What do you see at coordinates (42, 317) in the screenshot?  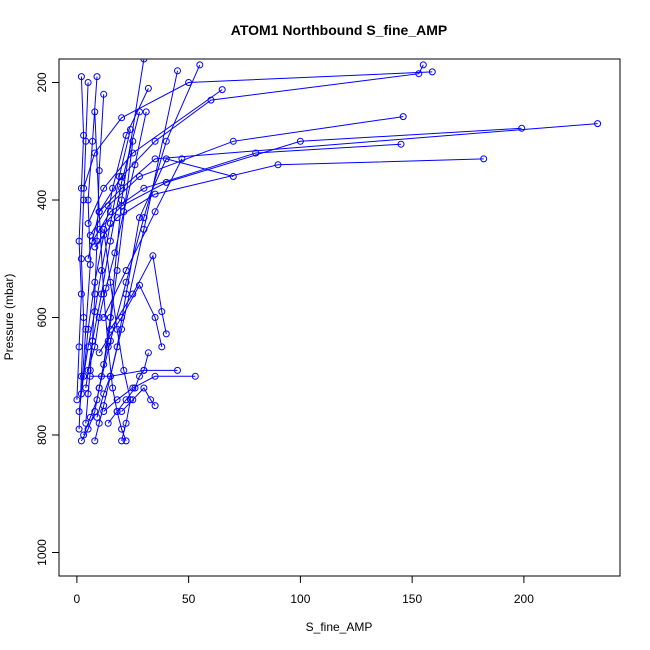 I see `y-tick-label: 600` at bounding box center [42, 317].